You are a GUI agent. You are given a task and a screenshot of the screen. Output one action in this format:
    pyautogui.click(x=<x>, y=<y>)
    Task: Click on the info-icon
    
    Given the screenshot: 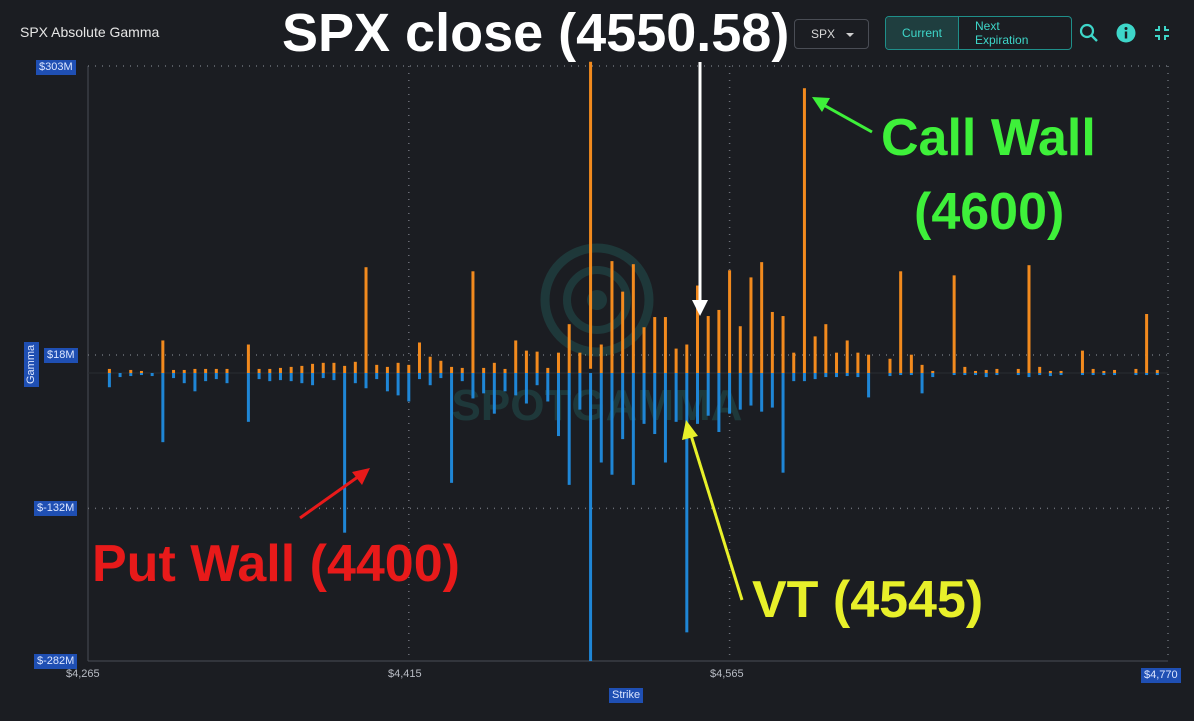 What is the action you would take?
    pyautogui.click(x=1126, y=33)
    